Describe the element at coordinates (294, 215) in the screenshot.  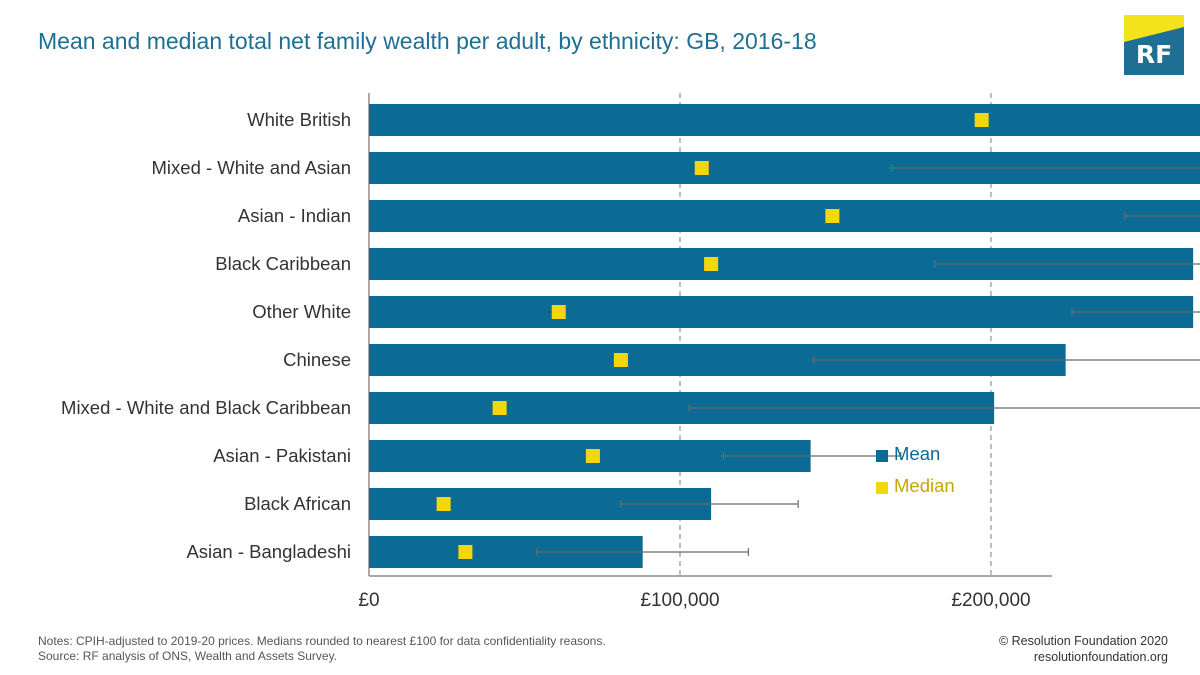
I see `category-label: Asian - Indian` at that location.